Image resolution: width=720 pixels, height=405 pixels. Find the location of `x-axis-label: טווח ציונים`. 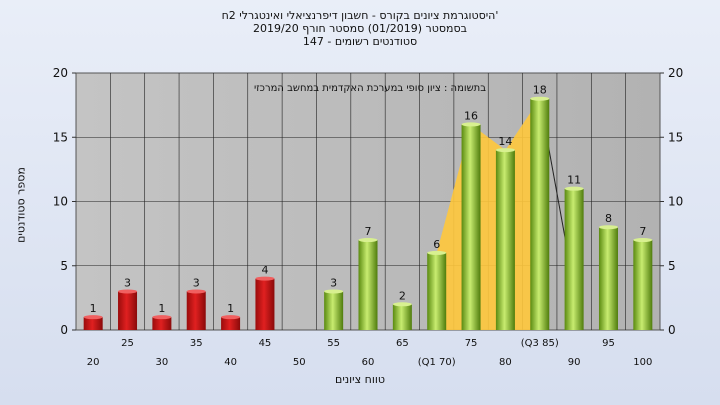

x-axis-label: טווח ציונים is located at coordinates (360, 379).